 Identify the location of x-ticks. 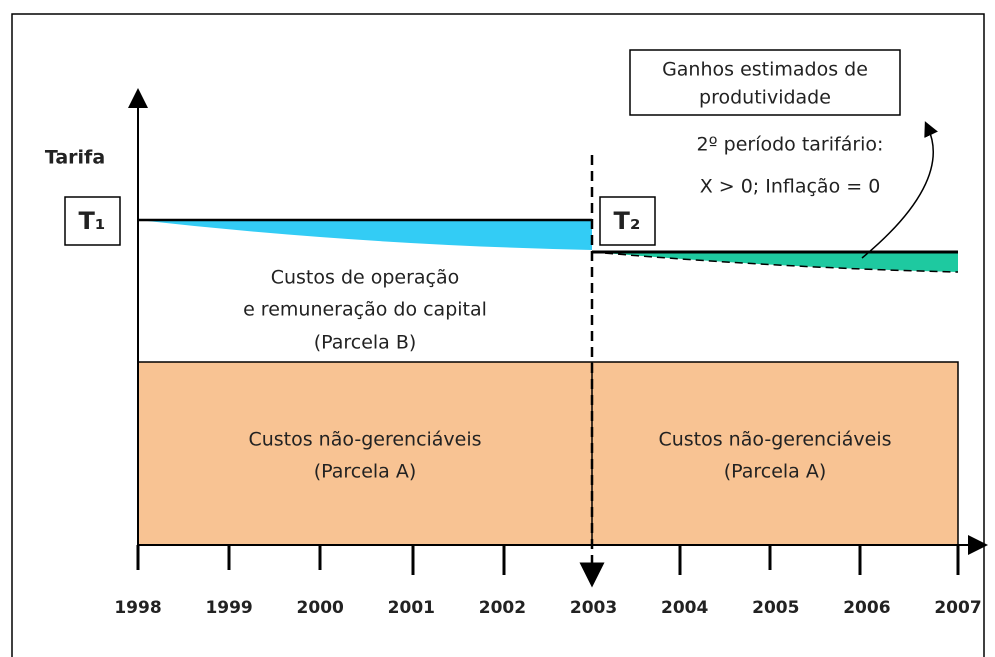
(548, 560).